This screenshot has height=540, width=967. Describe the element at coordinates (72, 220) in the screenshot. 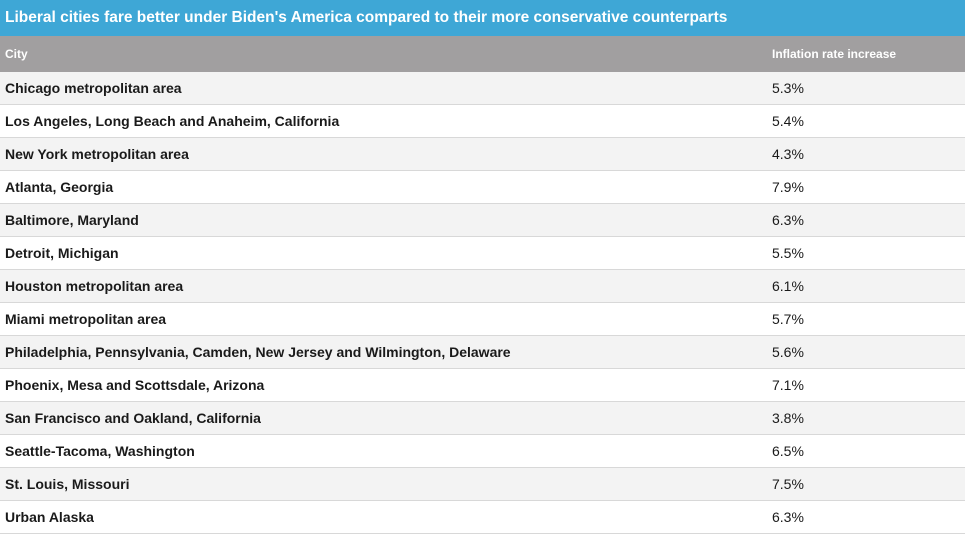

I see `cell-city: Baltimore, Maryland` at that location.